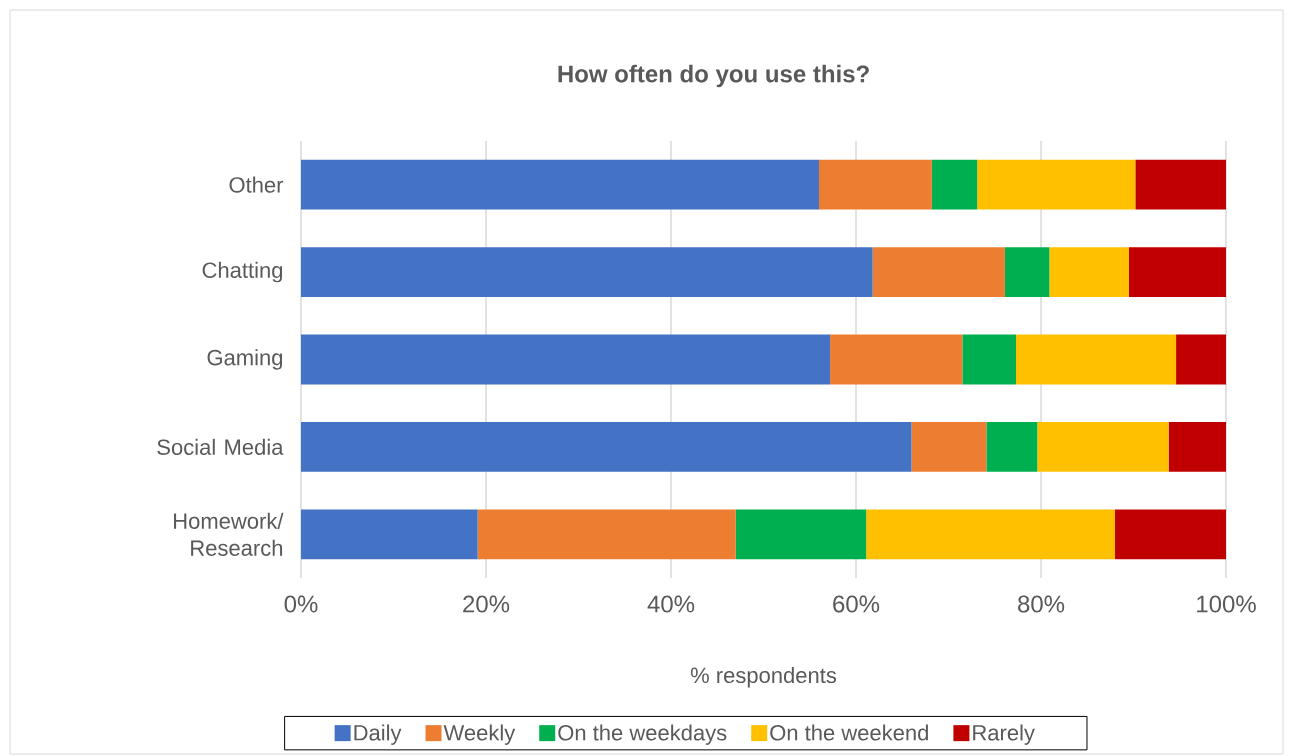 This screenshot has width=1293, height=756. What do you see at coordinates (479, 734) in the screenshot?
I see `legend-label: Weekly` at bounding box center [479, 734].